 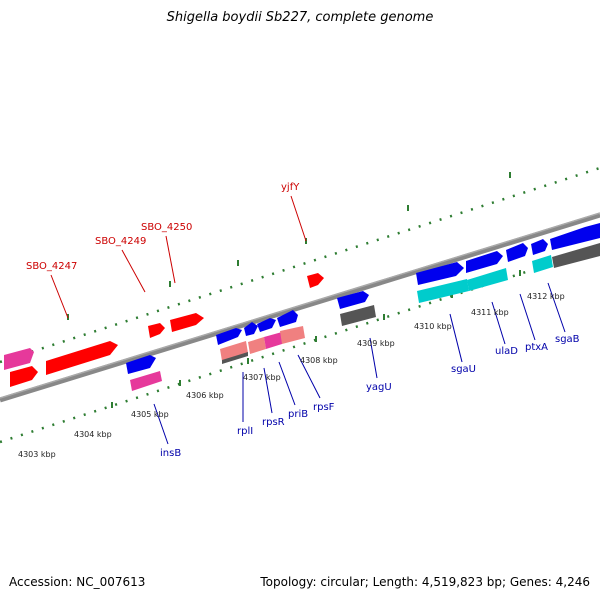 I want to click on gene-label: insB, so click(x=170, y=453).